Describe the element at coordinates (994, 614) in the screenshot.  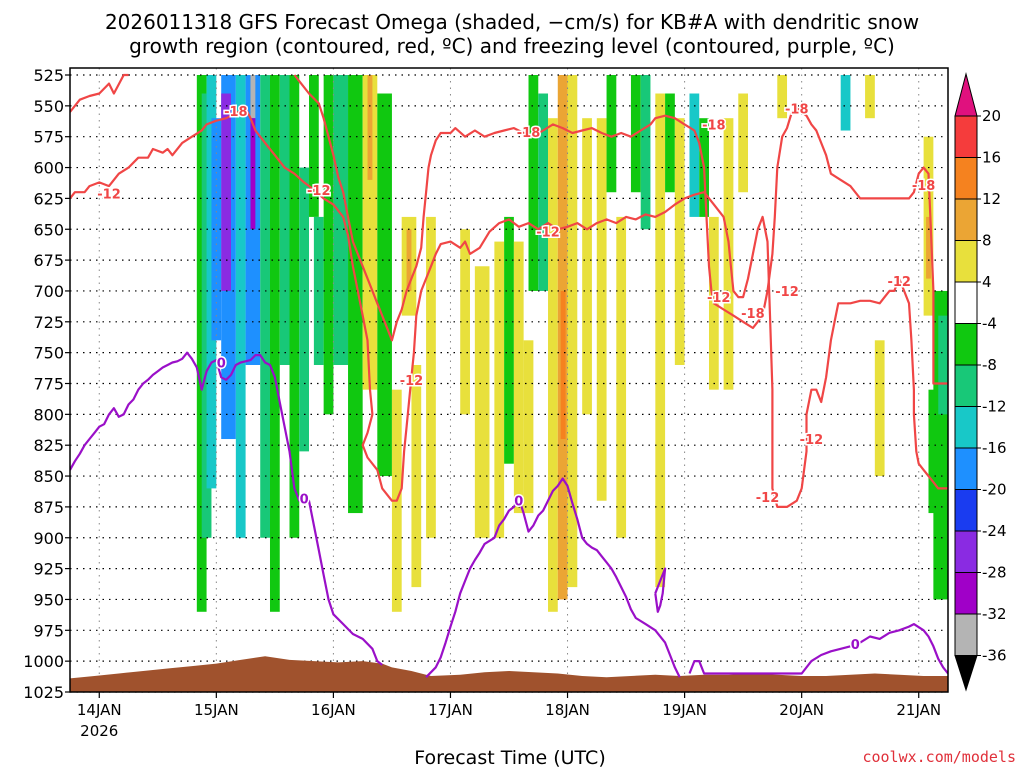
I see `colorbar-label-12: -32` at that location.